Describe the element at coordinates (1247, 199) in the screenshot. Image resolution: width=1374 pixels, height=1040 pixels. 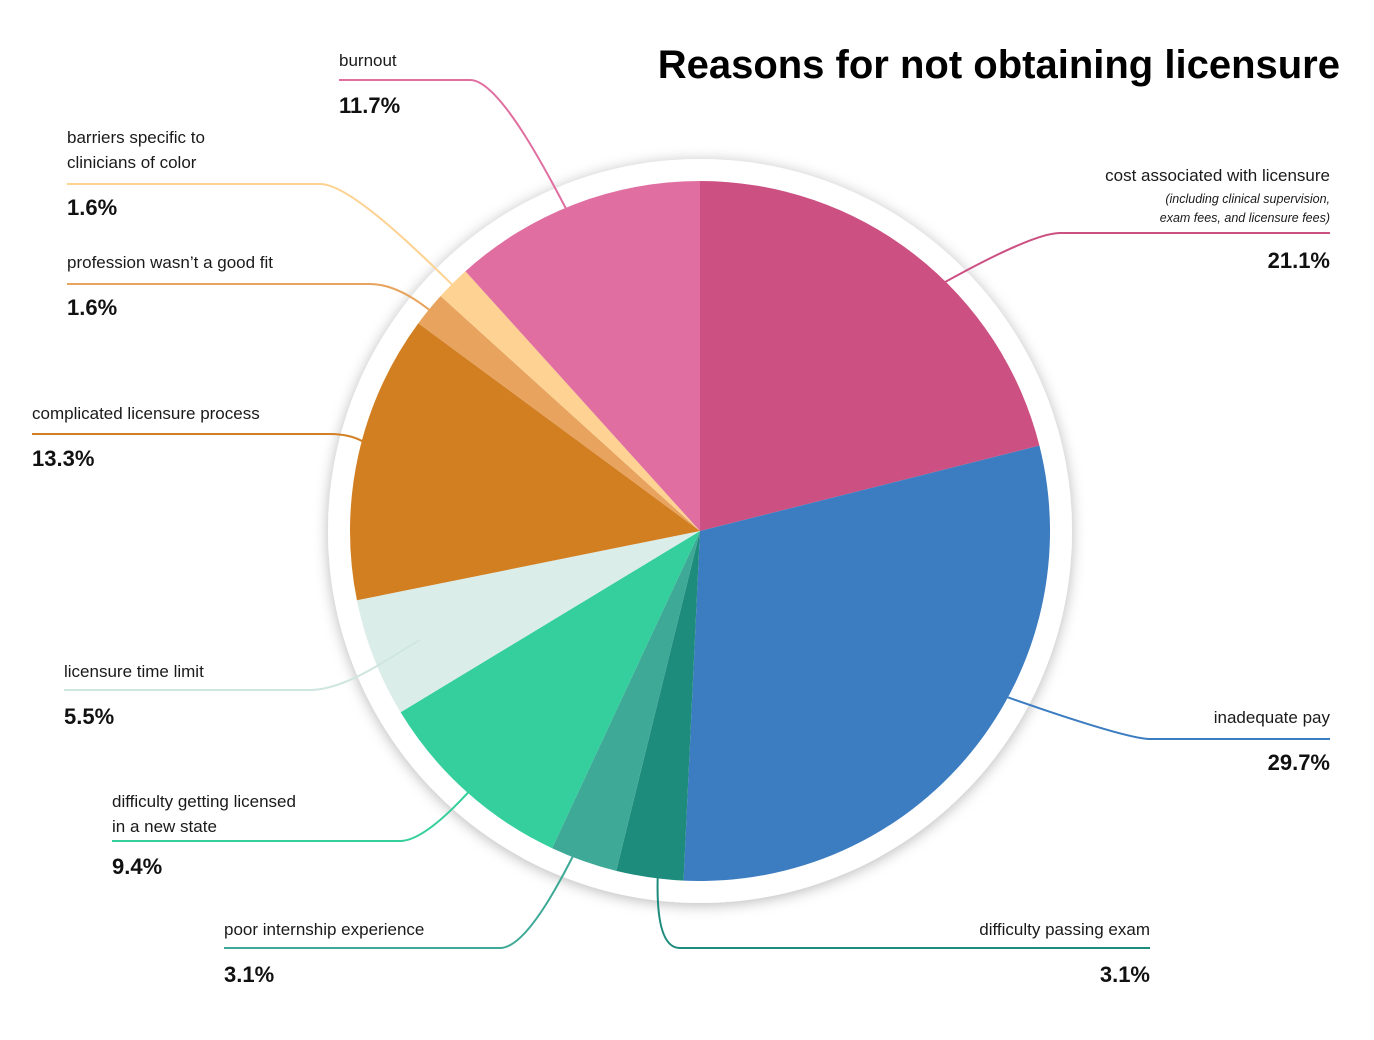
I see `slice-note-cost: (including clinical supervision,` at that location.